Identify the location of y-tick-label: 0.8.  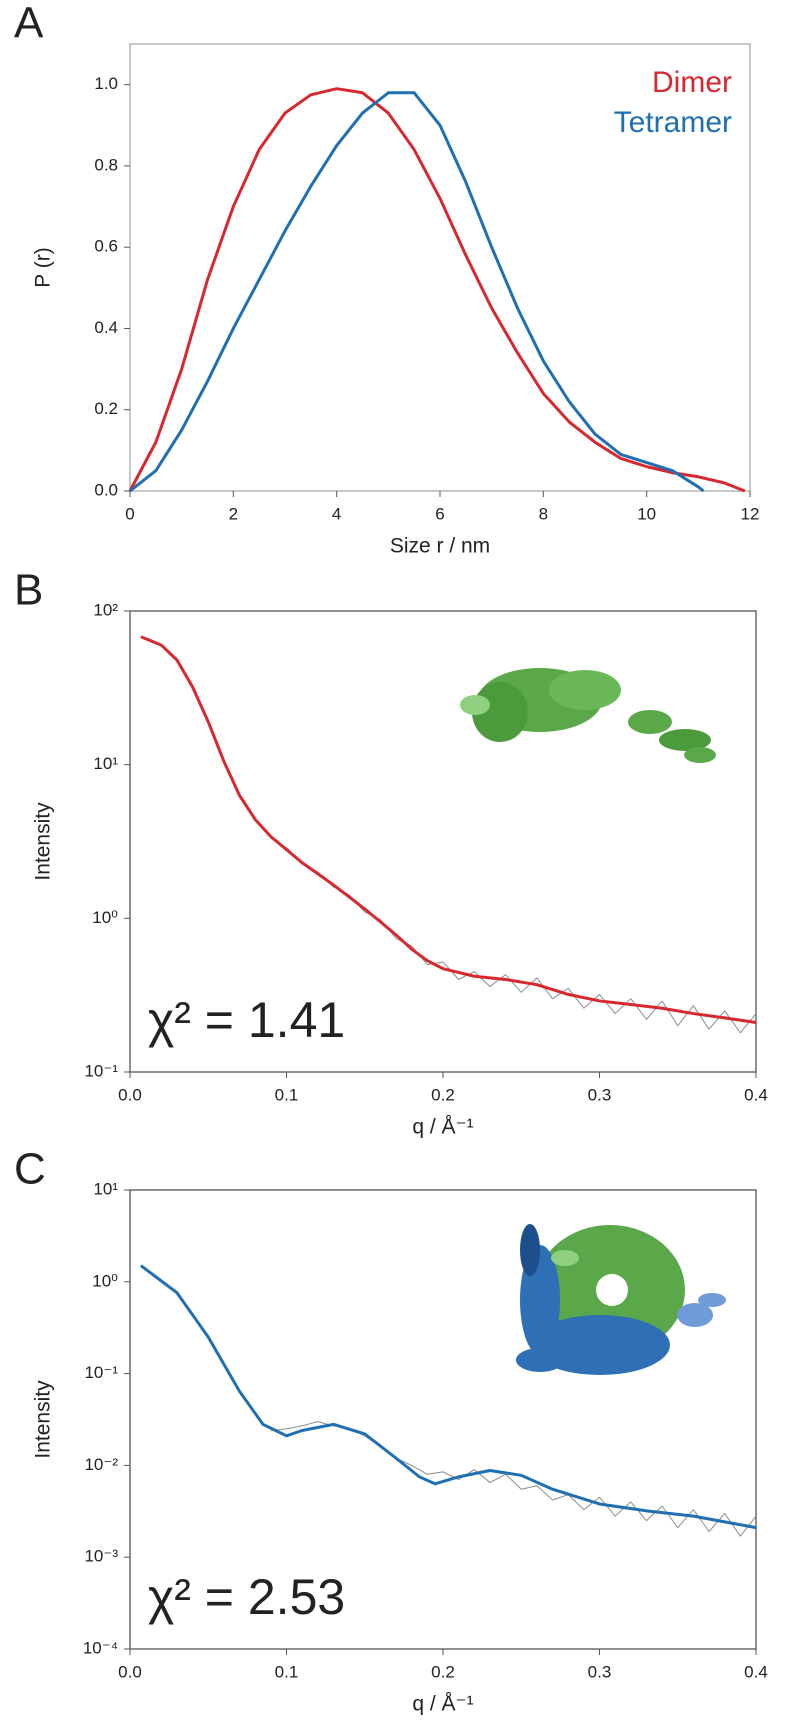
(106, 164).